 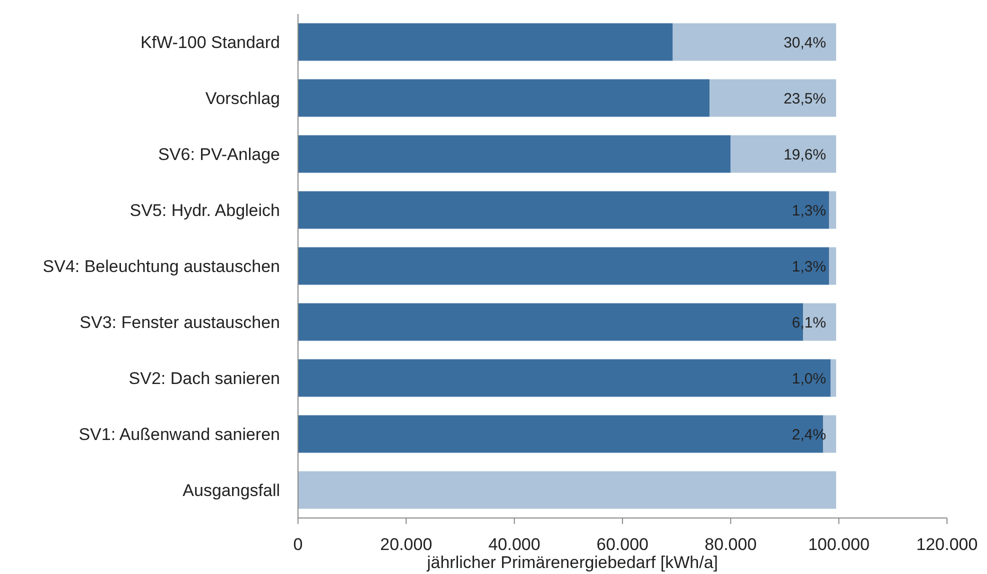 What do you see at coordinates (205, 210) in the screenshot?
I see `y-tick-label: SV5: Hydr. Abgleich` at bounding box center [205, 210].